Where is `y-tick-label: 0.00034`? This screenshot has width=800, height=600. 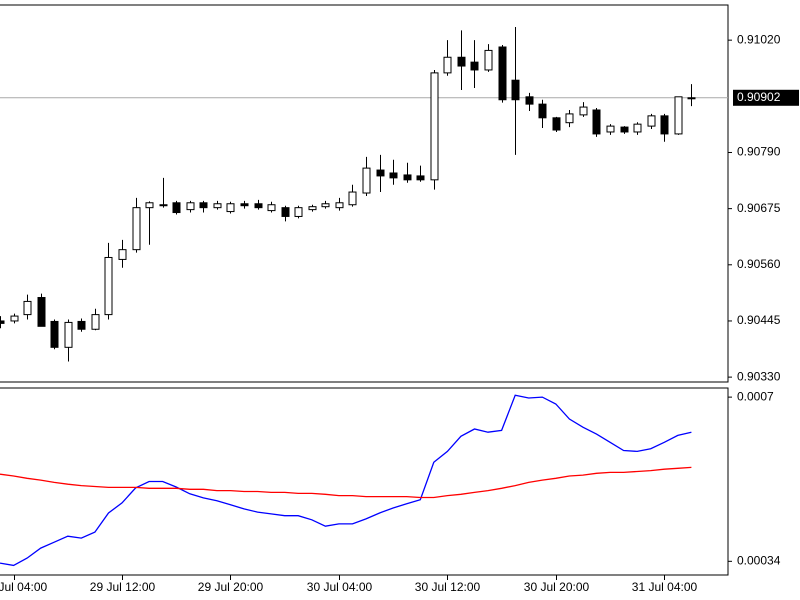 y-tick-label: 0.00034 is located at coordinates (759, 560).